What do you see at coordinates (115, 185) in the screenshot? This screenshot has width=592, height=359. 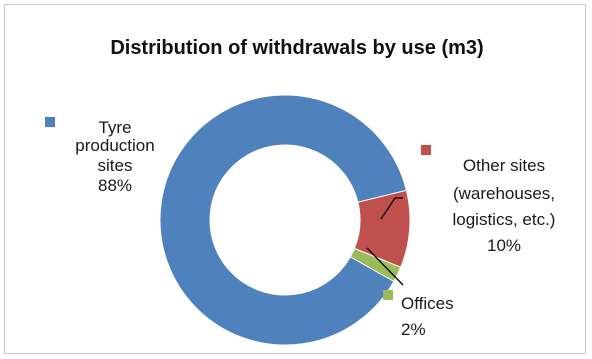 I see `slice-percent-label: 88%` at bounding box center [115, 185].